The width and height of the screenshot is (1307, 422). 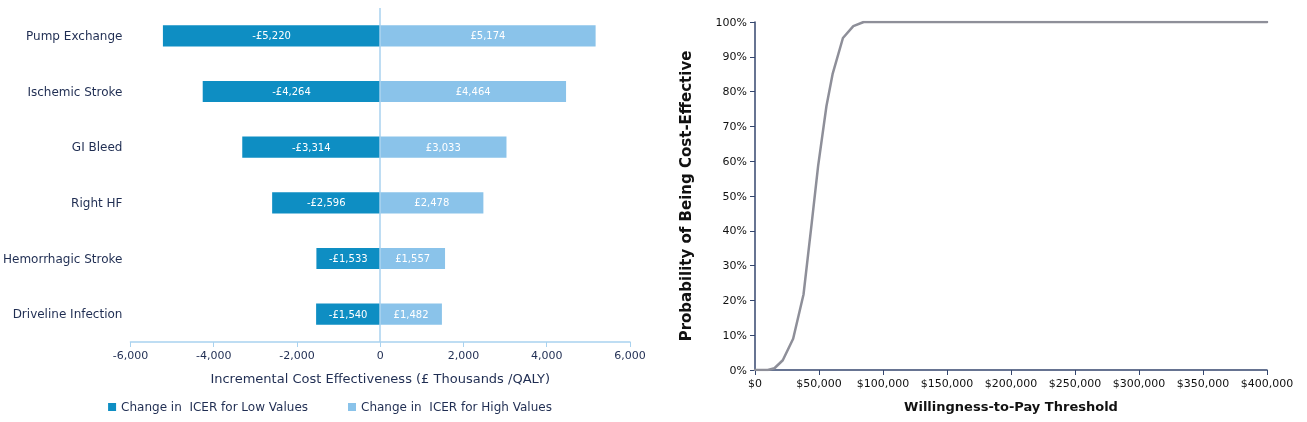 What do you see at coordinates (734, 57) in the screenshot?
I see `y-tick-label: 90%` at bounding box center [734, 57].